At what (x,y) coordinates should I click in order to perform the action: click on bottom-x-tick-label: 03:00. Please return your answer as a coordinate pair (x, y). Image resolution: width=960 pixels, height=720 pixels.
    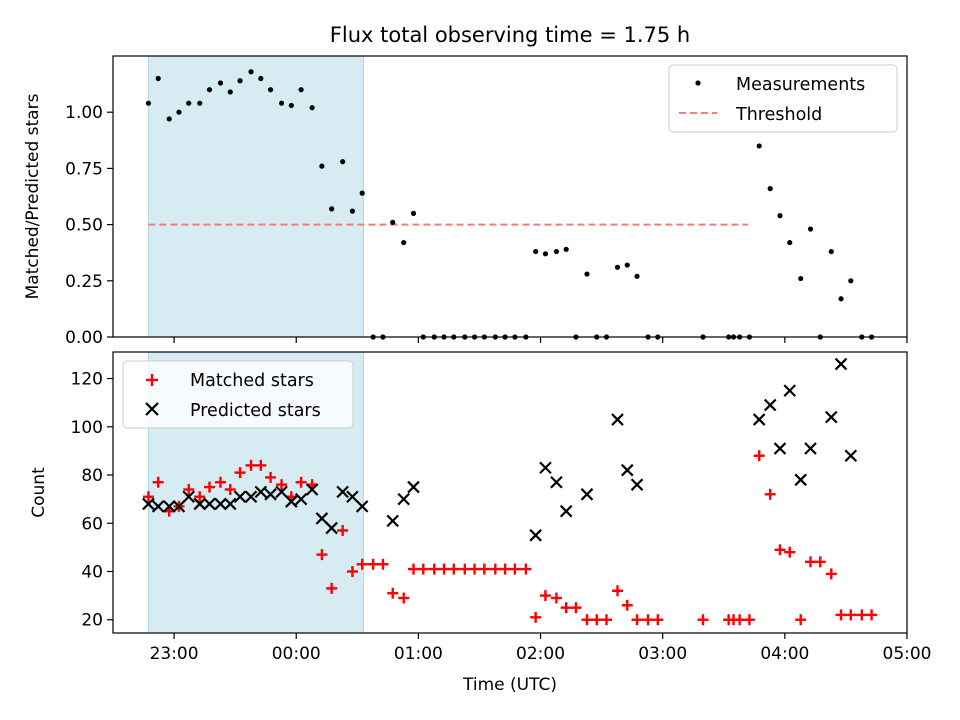
    Looking at the image, I should click on (662, 654).